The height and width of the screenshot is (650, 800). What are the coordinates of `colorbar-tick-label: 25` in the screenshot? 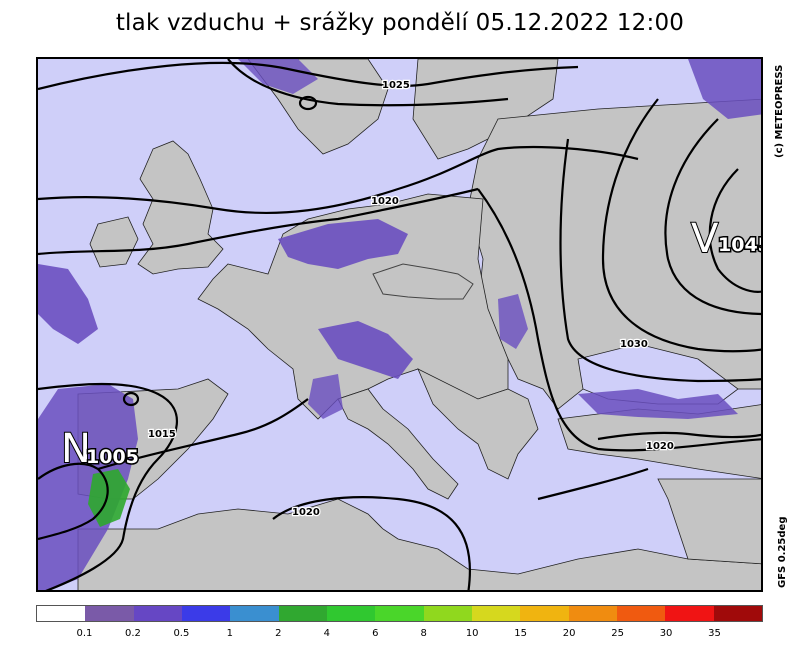 It's located at (617, 633).